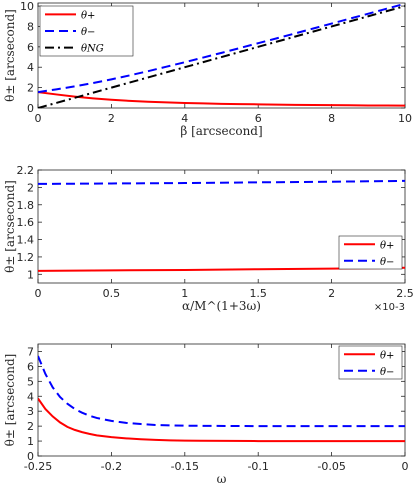 Image resolution: width=415 pixels, height=486 pixels. What do you see at coordinates (26, 170) in the screenshot?
I see `y-tick-label: 2.2` at bounding box center [26, 170].